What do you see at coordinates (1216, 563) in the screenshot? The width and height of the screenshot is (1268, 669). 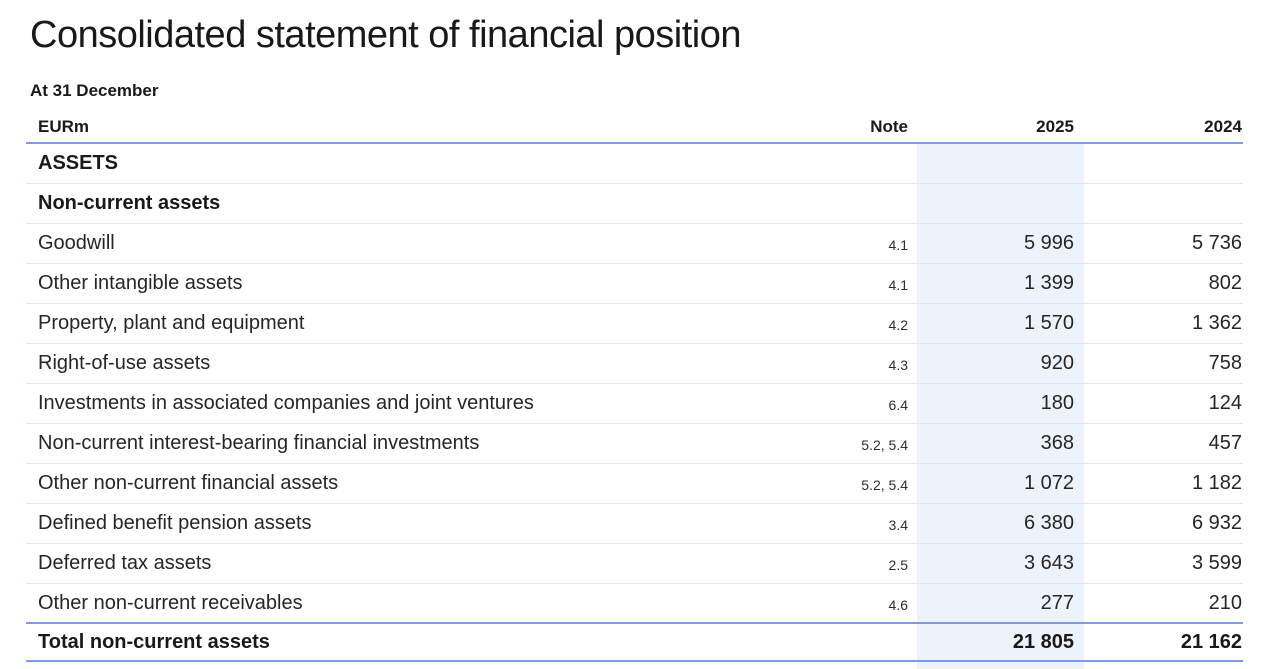 I see `value-2024: 3 599` at bounding box center [1216, 563].